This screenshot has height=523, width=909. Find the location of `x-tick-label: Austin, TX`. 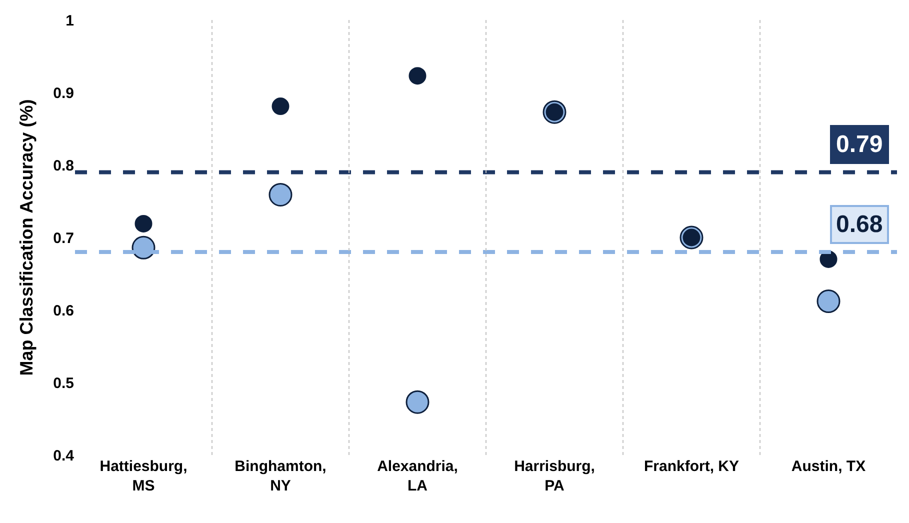

x-tick-label: Austin, TX is located at coordinates (828, 466).